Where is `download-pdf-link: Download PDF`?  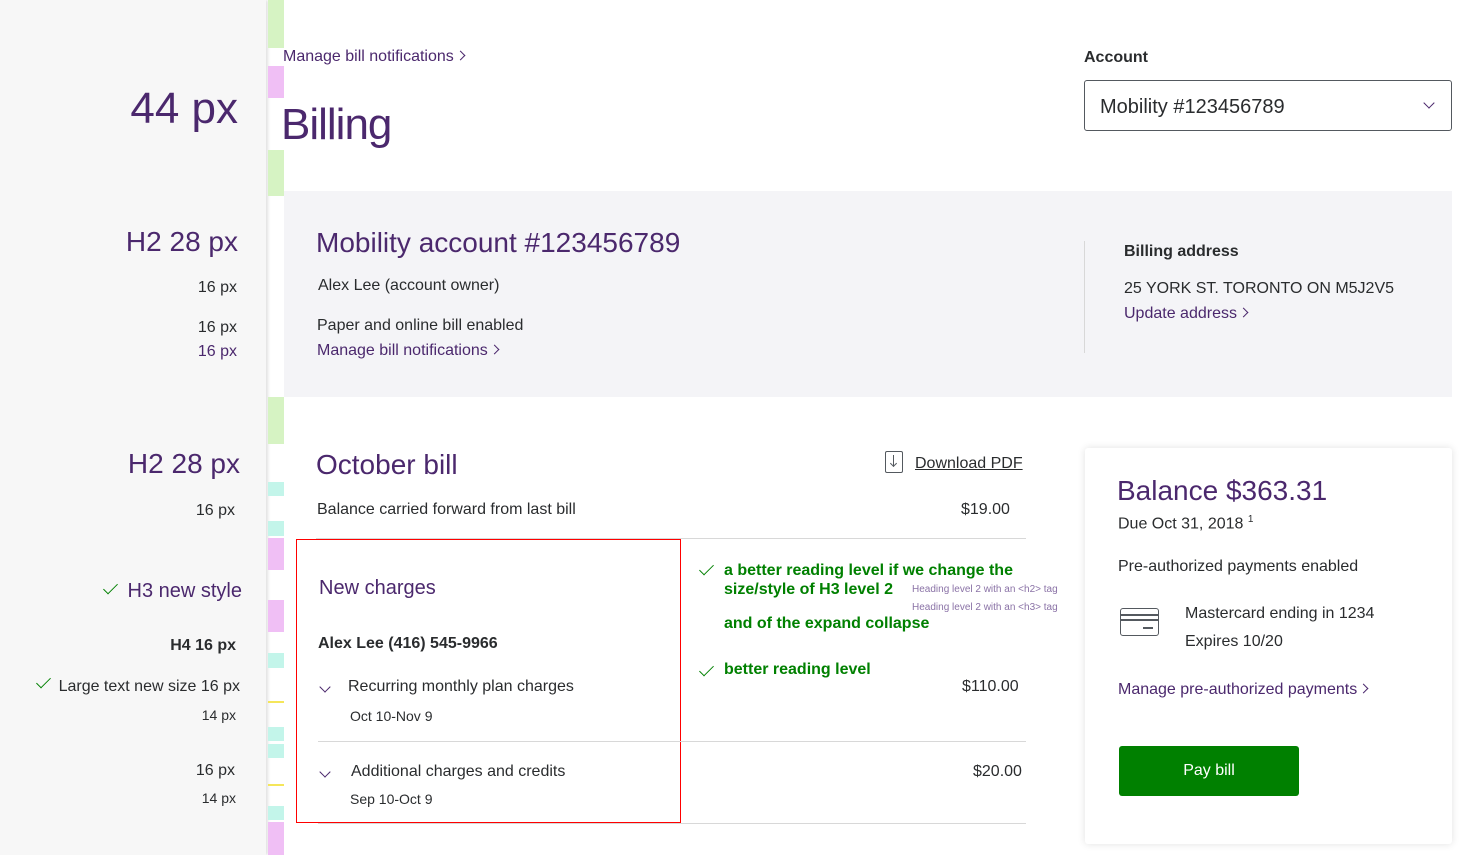
download-pdf-link: Download PDF is located at coordinates (969, 463).